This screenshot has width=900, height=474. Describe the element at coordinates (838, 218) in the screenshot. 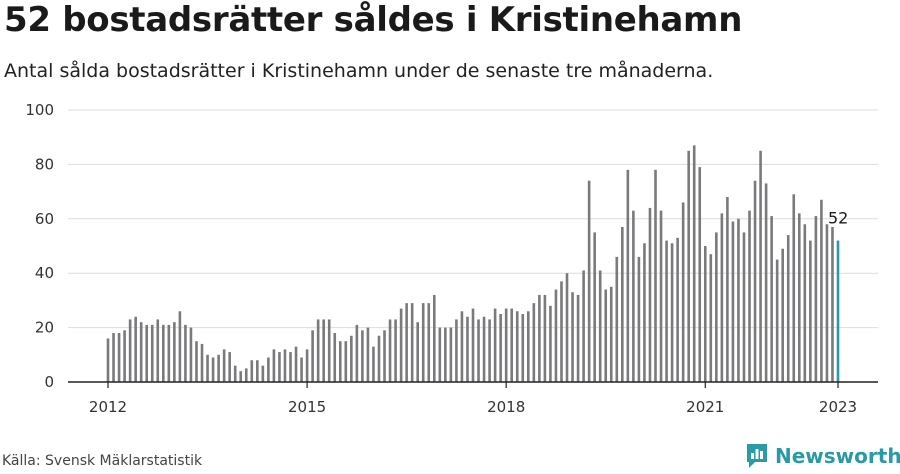

I see `latest-value-label: 52` at that location.